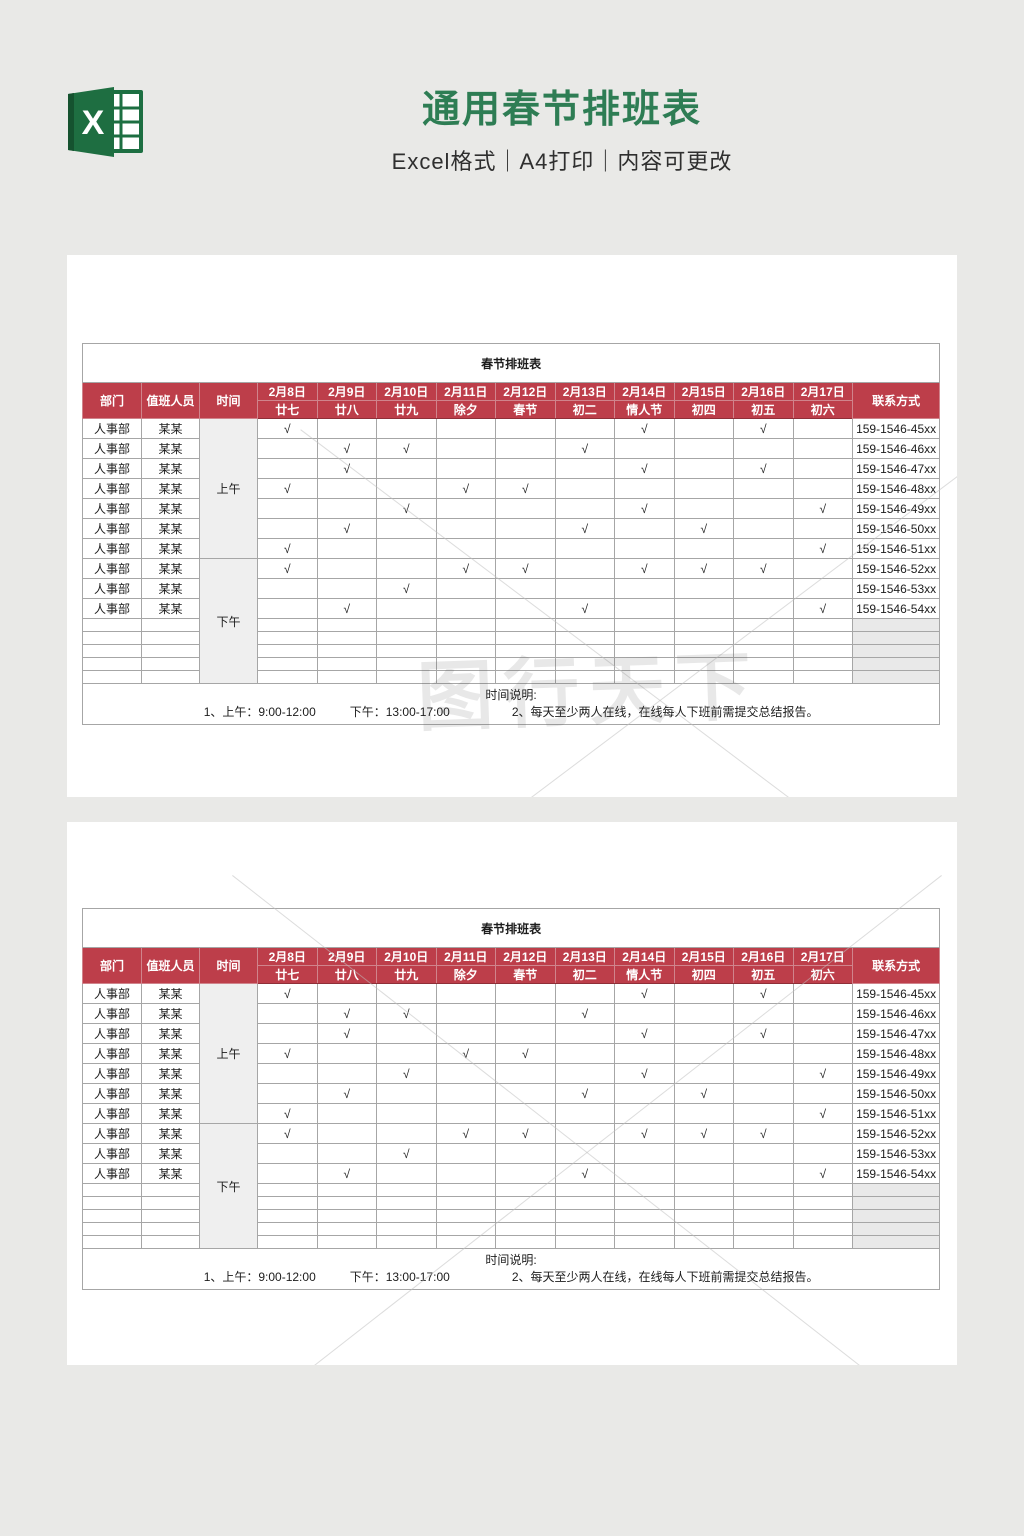 Image resolution: width=1024 pixels, height=1536 pixels. What do you see at coordinates (665, 712) in the screenshot?
I see `note-item: 2、每天至少两人在线，在线每人下班前需提交总结报告。` at bounding box center [665, 712].